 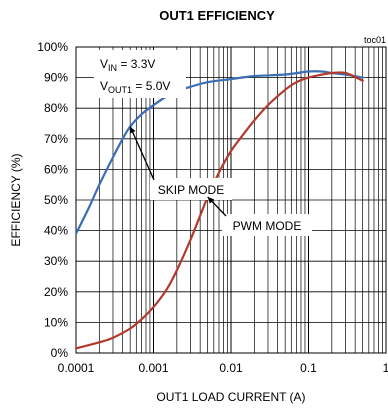 What do you see at coordinates (56, 108) in the screenshot?
I see `y-tick-label: 80%` at bounding box center [56, 108].